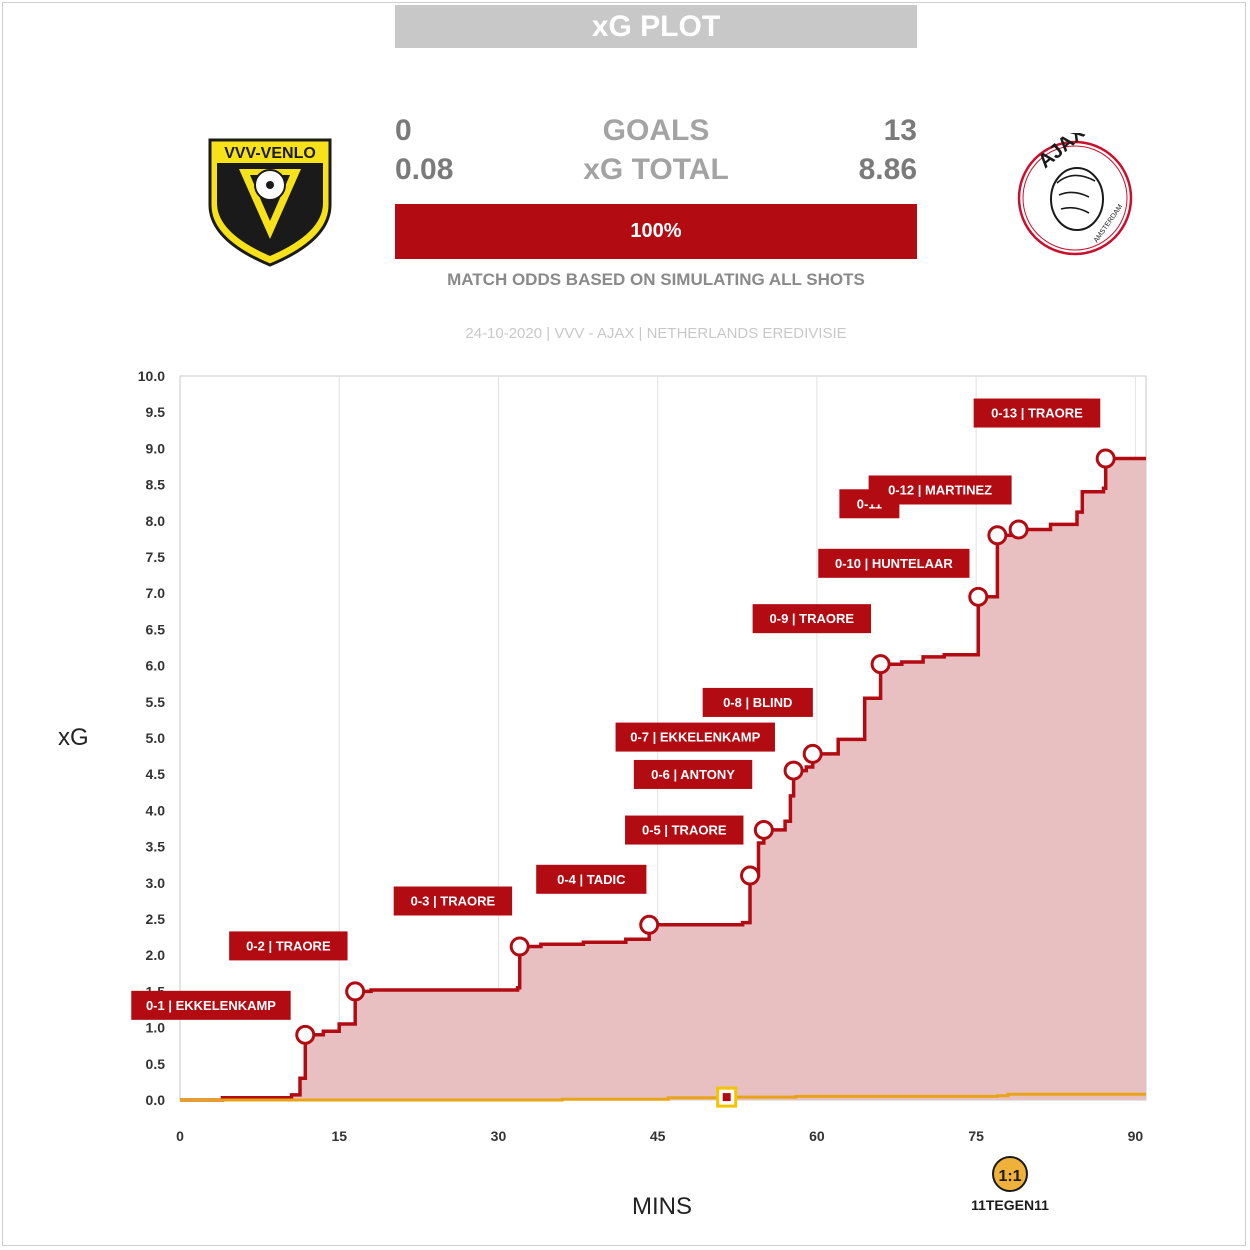 The height and width of the screenshot is (1250, 1250). I want to click on brand-logo: 1:1 11TEGEN11, so click(1010, 1184).